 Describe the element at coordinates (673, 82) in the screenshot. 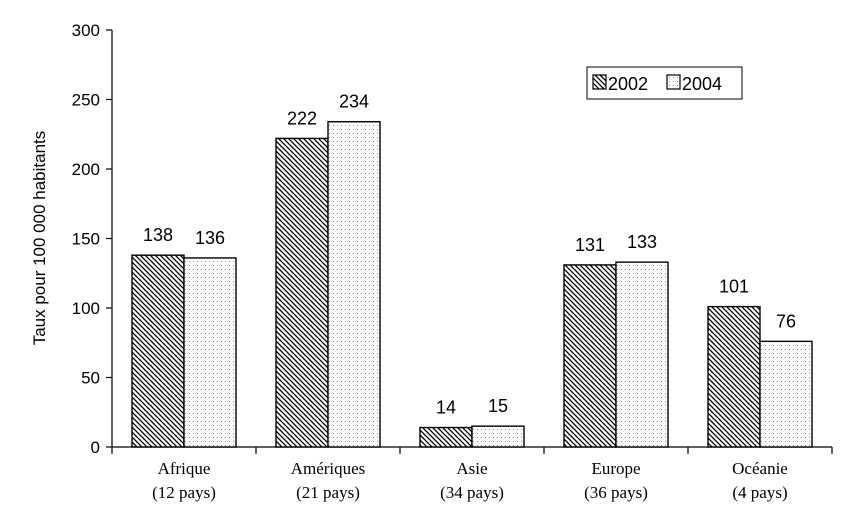

I see `legend-swatch-2004` at that location.